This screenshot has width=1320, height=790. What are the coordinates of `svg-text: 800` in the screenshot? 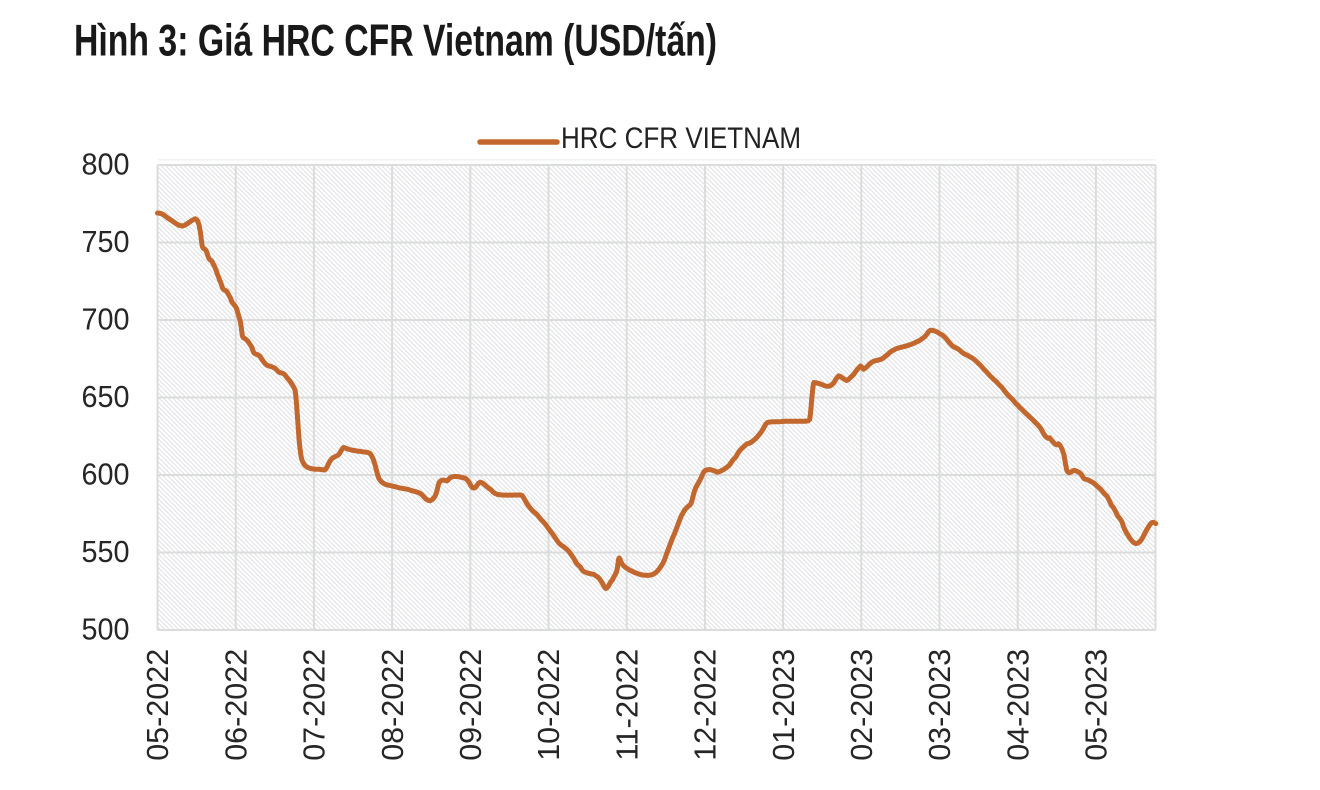 It's located at (106, 165).